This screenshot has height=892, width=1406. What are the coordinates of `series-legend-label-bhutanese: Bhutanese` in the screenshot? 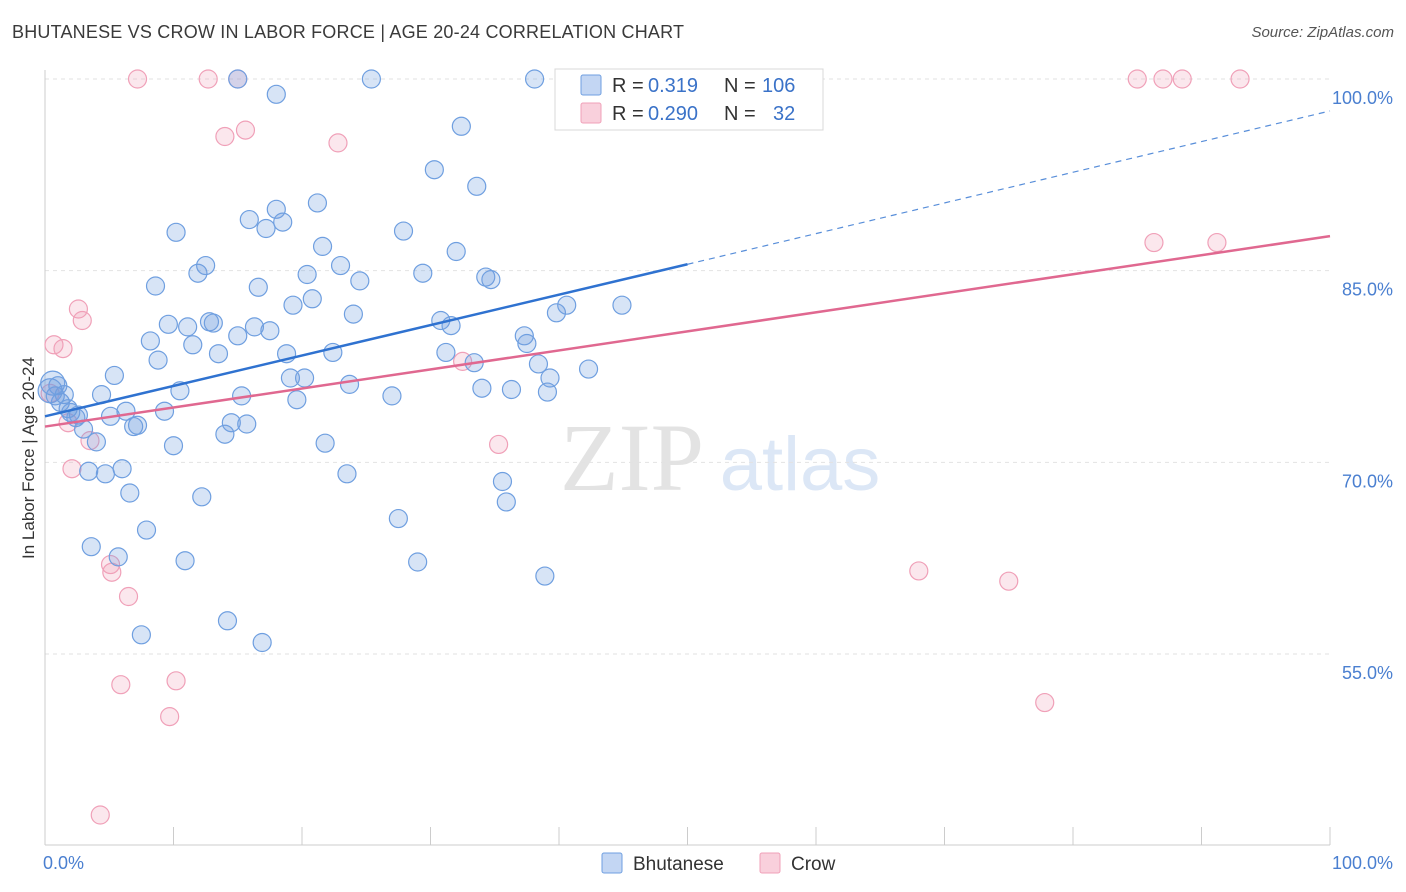 It's located at (678, 864).